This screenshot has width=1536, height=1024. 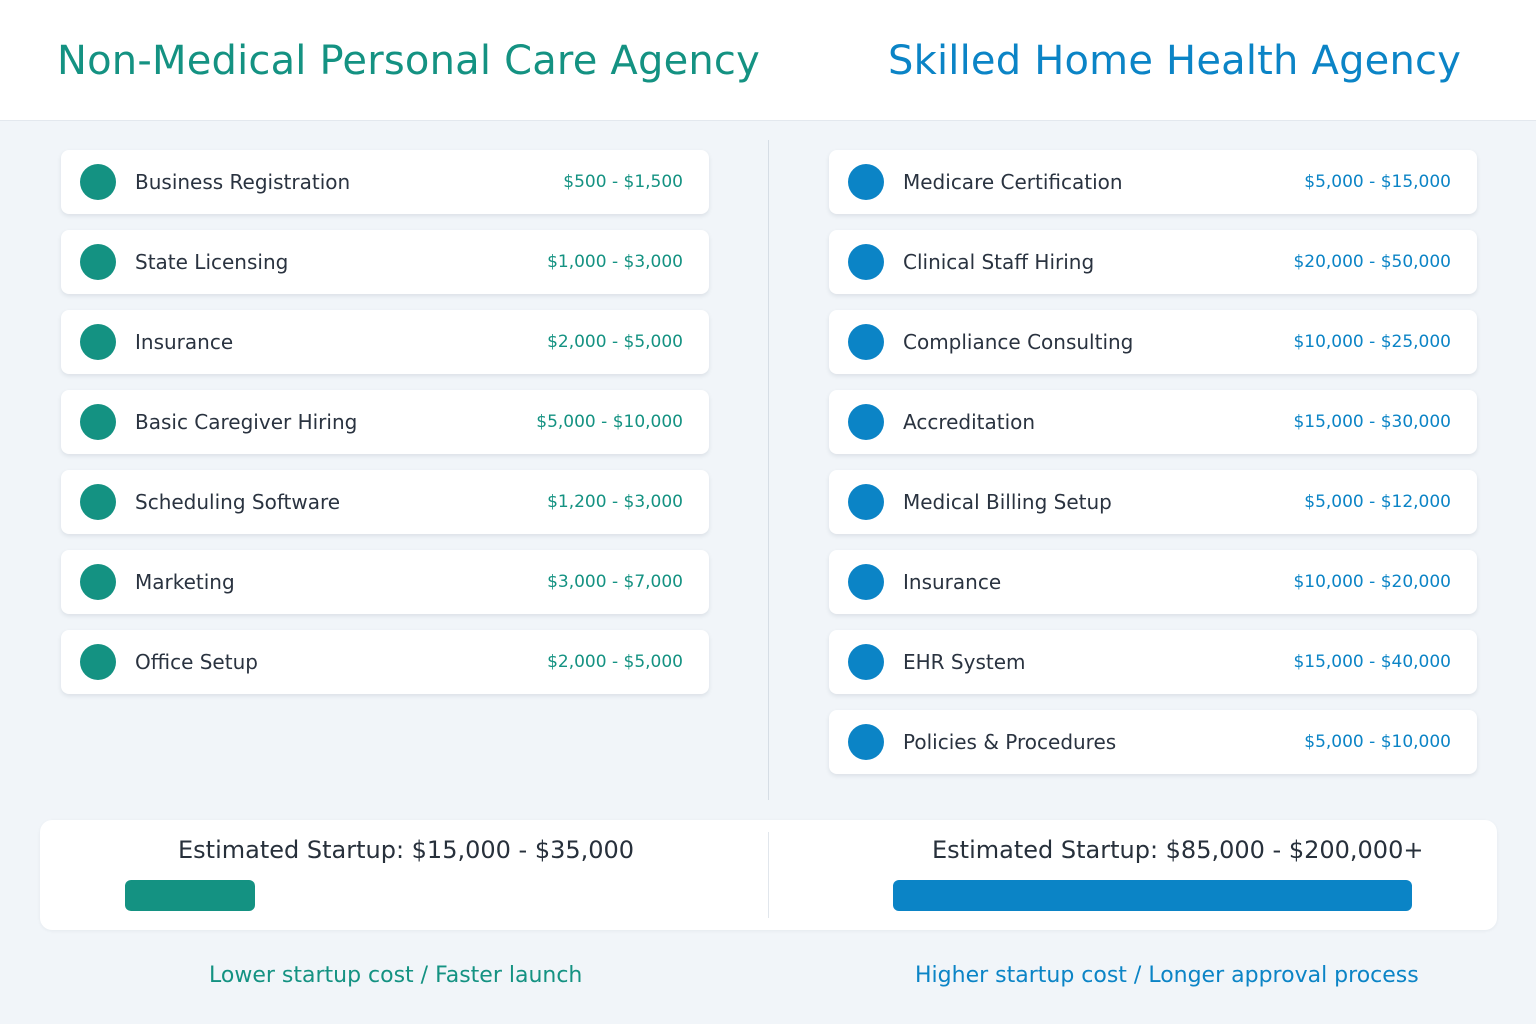 I want to click on cost-item-label: Marketing, so click(x=185, y=582).